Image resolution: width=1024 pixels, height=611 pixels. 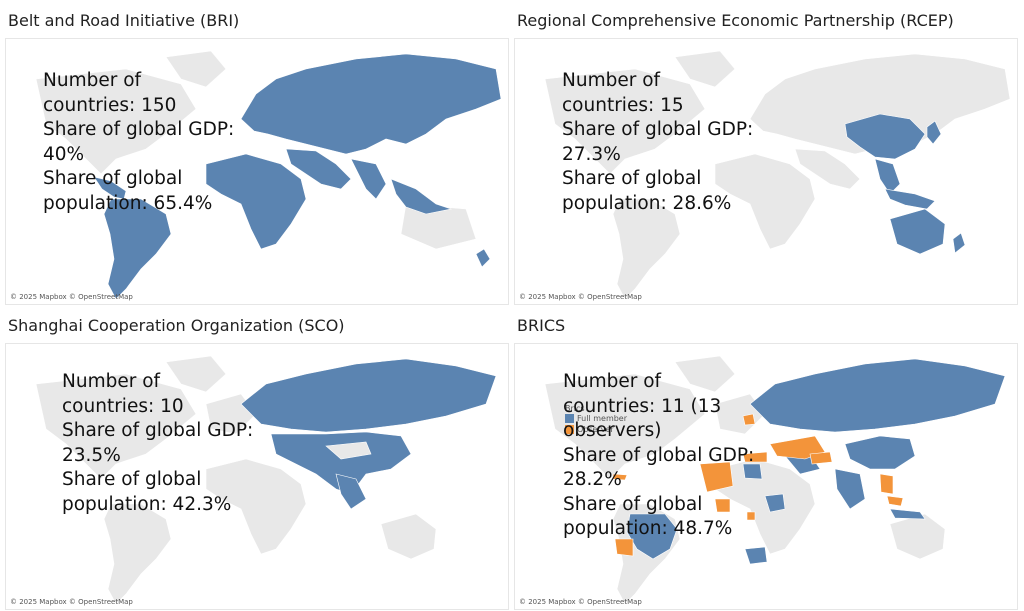 I want to click on stats-line: countries: 10, so click(x=123, y=406).